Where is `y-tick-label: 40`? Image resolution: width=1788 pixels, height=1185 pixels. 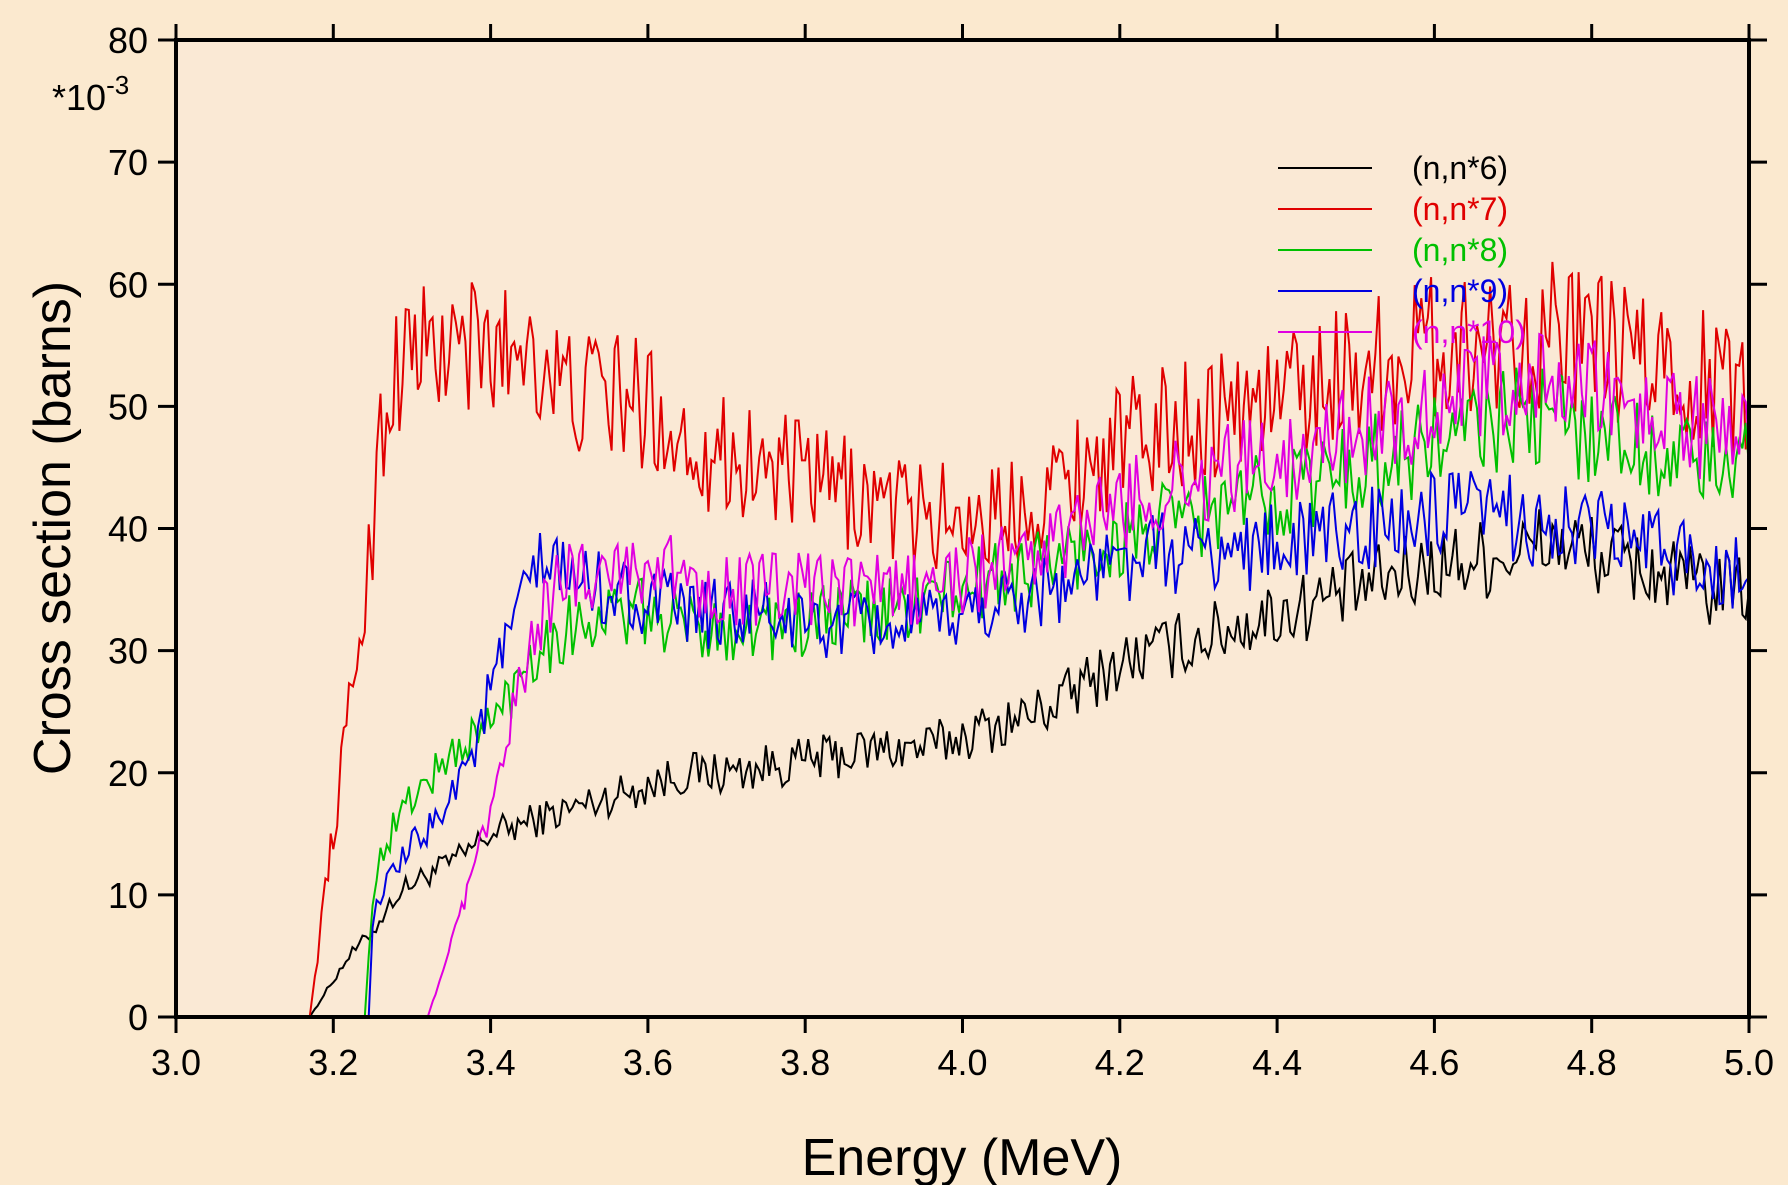 y-tick-label: 40 is located at coordinates (128, 529).